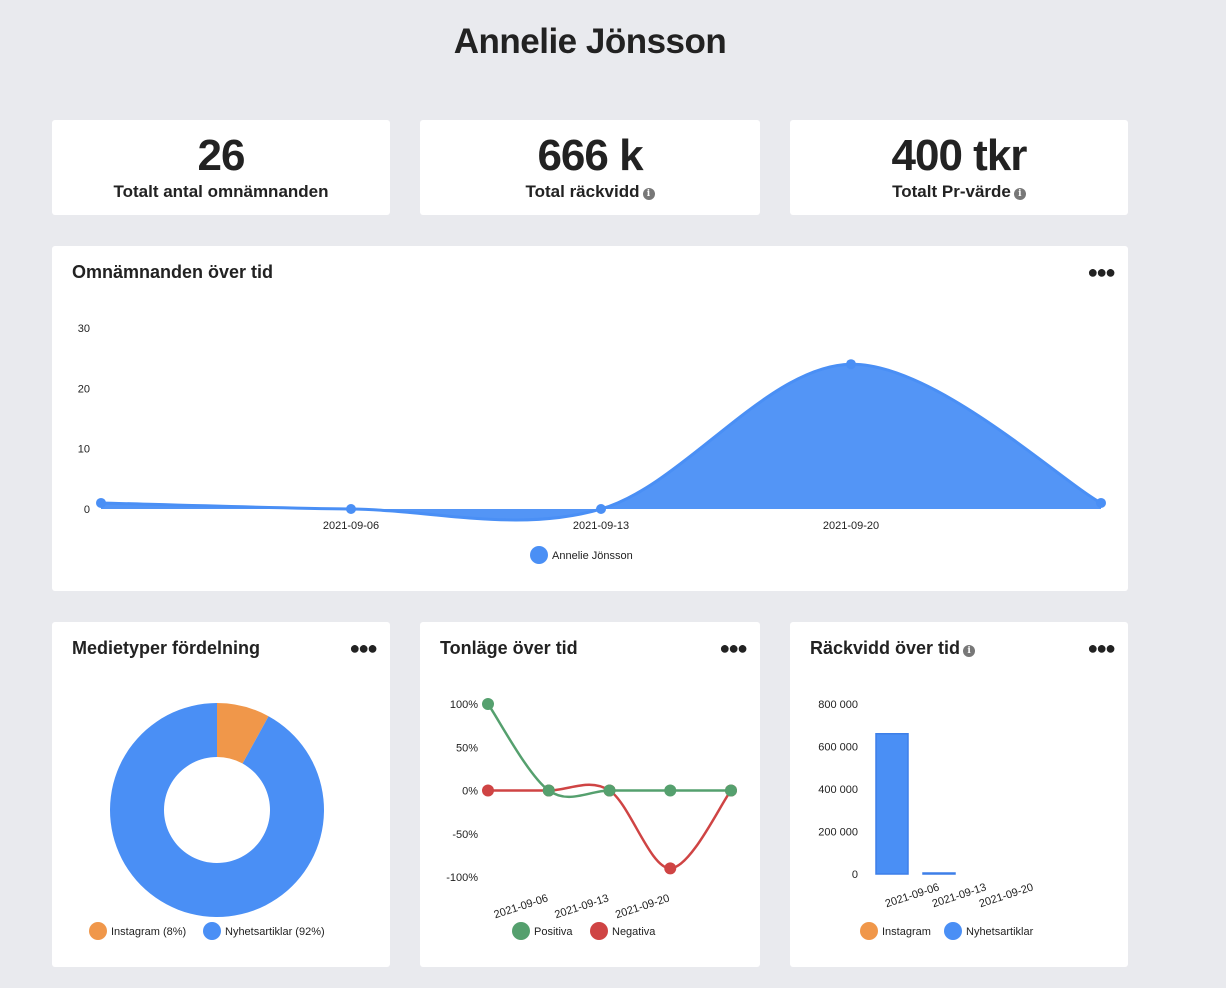 Image resolution: width=1226 pixels, height=988 pixels. Describe the element at coordinates (467, 748) in the screenshot. I see `y-tick-label: 50%` at that location.